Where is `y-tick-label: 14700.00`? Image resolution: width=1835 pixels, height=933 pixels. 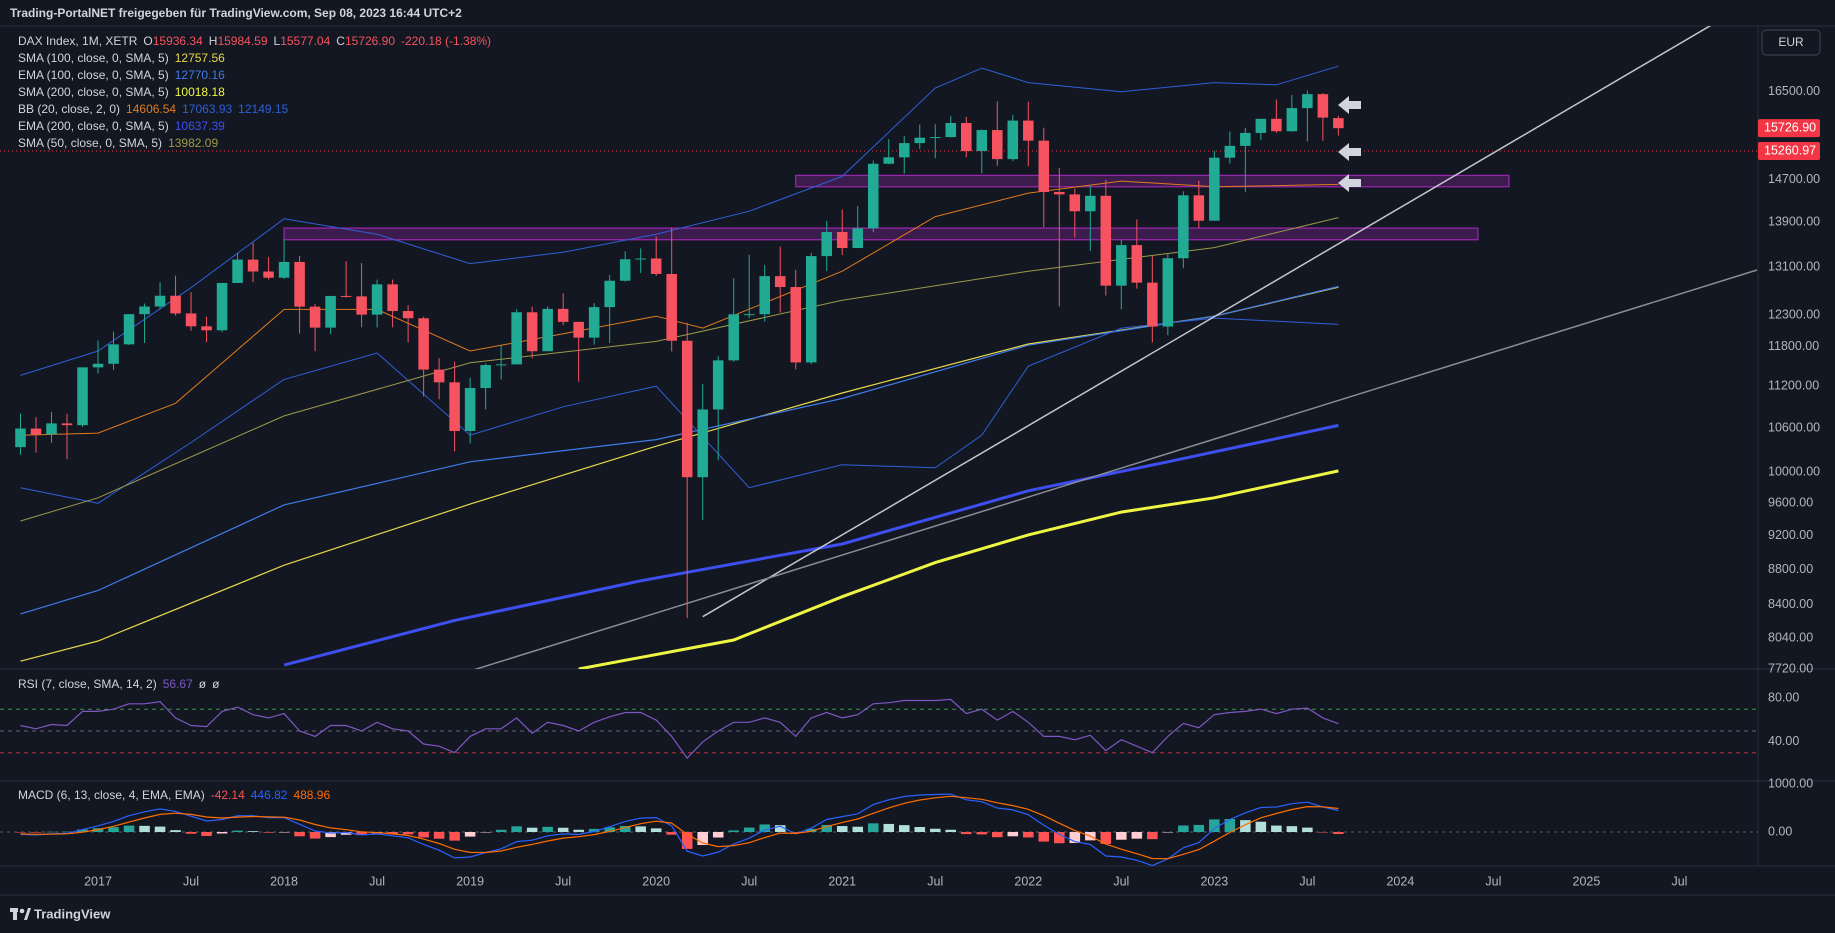
y-tick-label: 14700.00 is located at coordinates (1794, 179).